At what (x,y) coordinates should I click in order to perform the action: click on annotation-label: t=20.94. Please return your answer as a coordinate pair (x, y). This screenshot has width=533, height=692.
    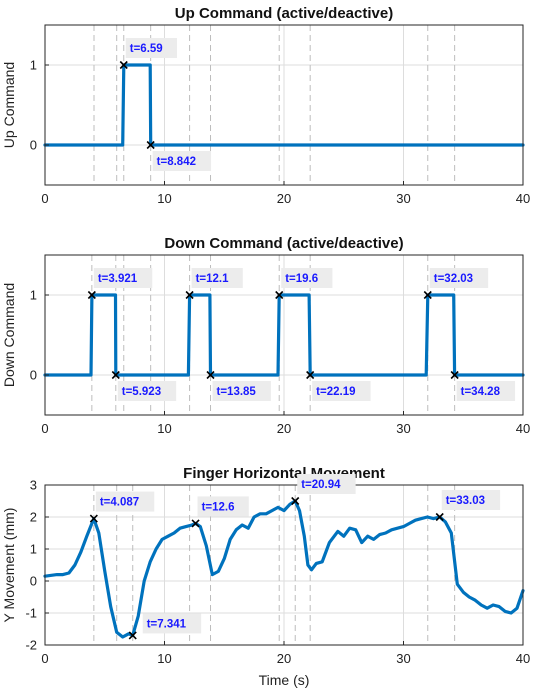
    Looking at the image, I should click on (321, 485).